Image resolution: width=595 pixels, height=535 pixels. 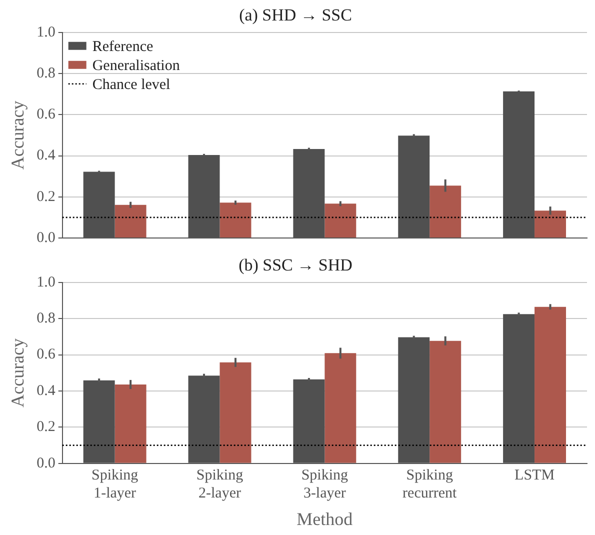 What do you see at coordinates (534, 475) in the screenshot?
I see `x-tick-label: LSTM` at bounding box center [534, 475].